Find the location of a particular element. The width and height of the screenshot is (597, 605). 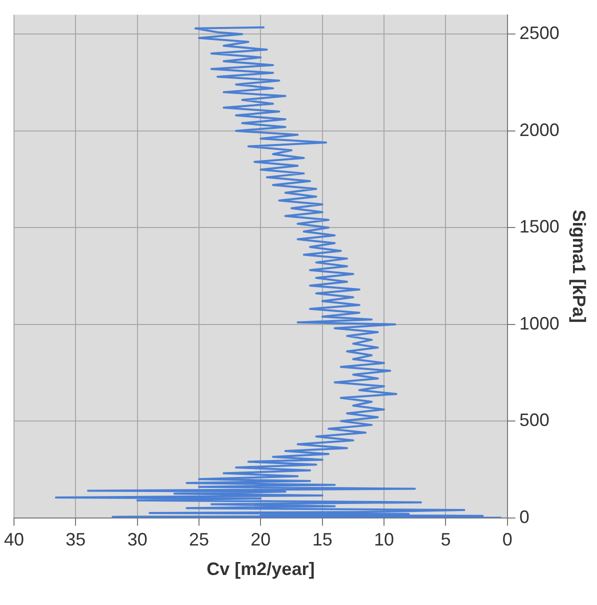

y2-tick-label: 2500 is located at coordinates (539, 33).